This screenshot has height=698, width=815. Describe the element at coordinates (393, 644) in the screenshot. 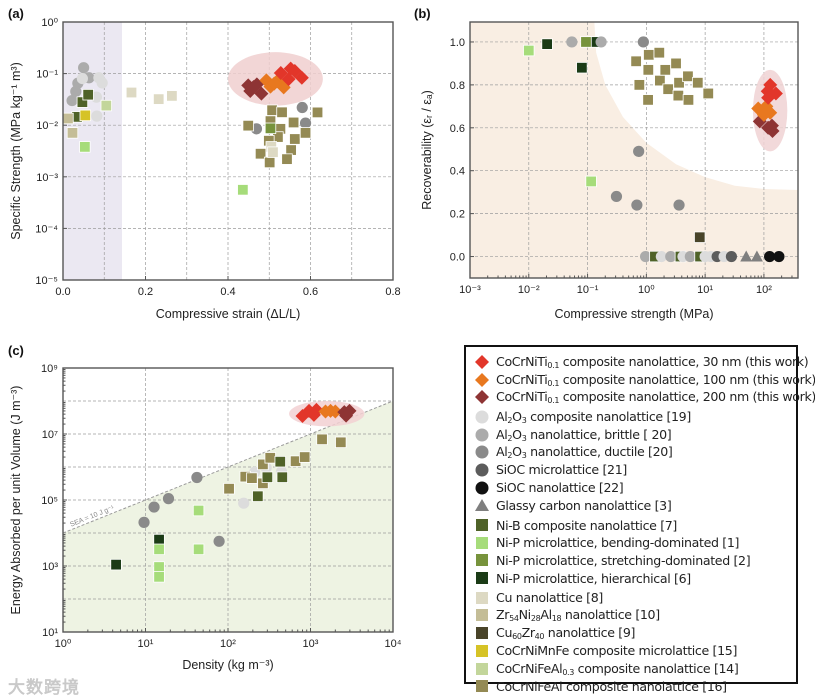

I see `x-tick-label: 10⁴` at that location.